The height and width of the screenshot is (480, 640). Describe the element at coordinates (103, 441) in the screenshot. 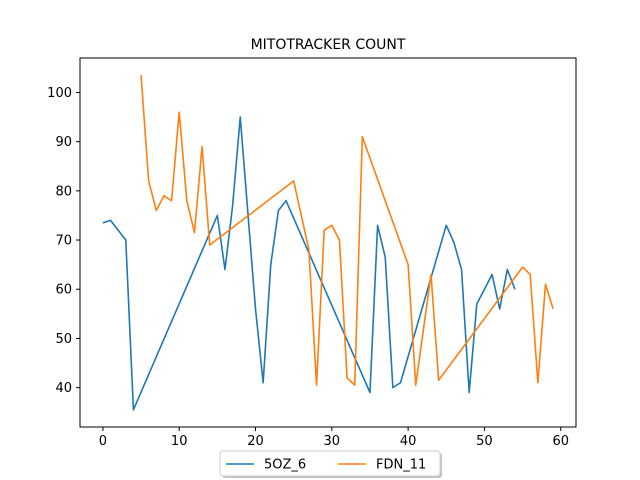

I see `x-tick-label: 0` at that location.